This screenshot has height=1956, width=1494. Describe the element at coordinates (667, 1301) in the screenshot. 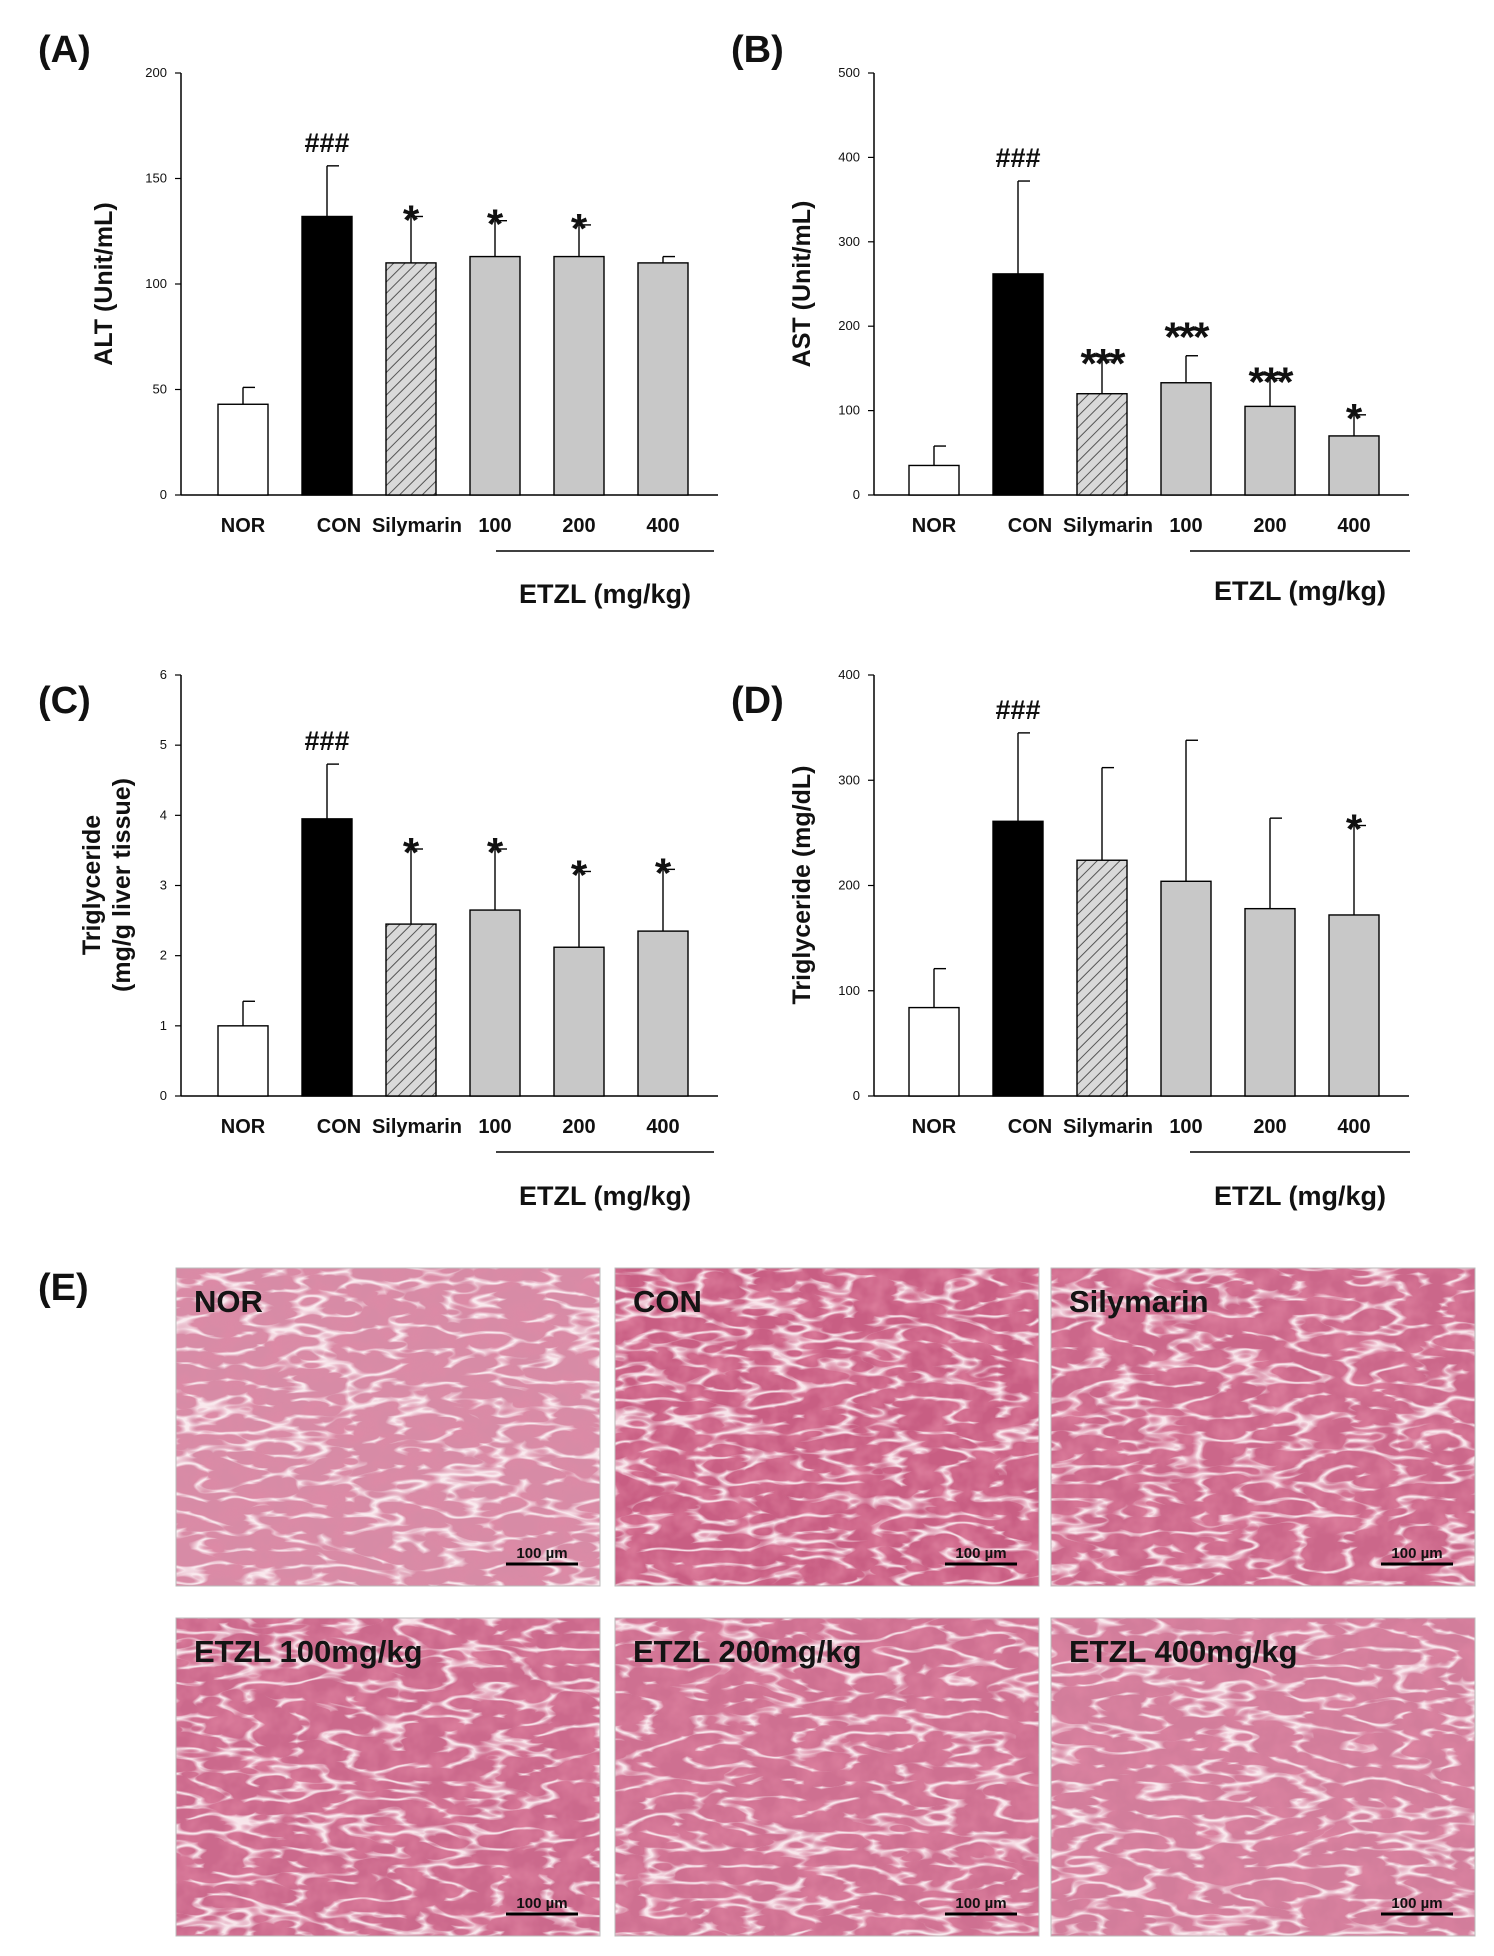

I see `micrograph-label: CON` at that location.